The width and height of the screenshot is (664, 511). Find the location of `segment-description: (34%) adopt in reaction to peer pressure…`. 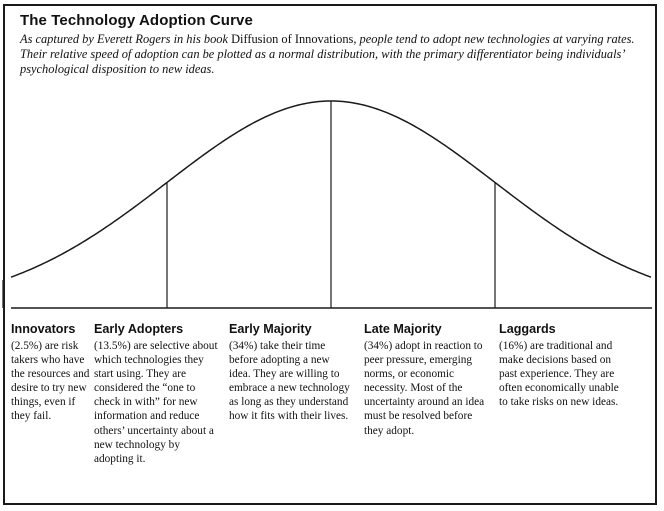

segment-description: (34%) adopt in reaction to peer pressure… is located at coordinates (424, 388).